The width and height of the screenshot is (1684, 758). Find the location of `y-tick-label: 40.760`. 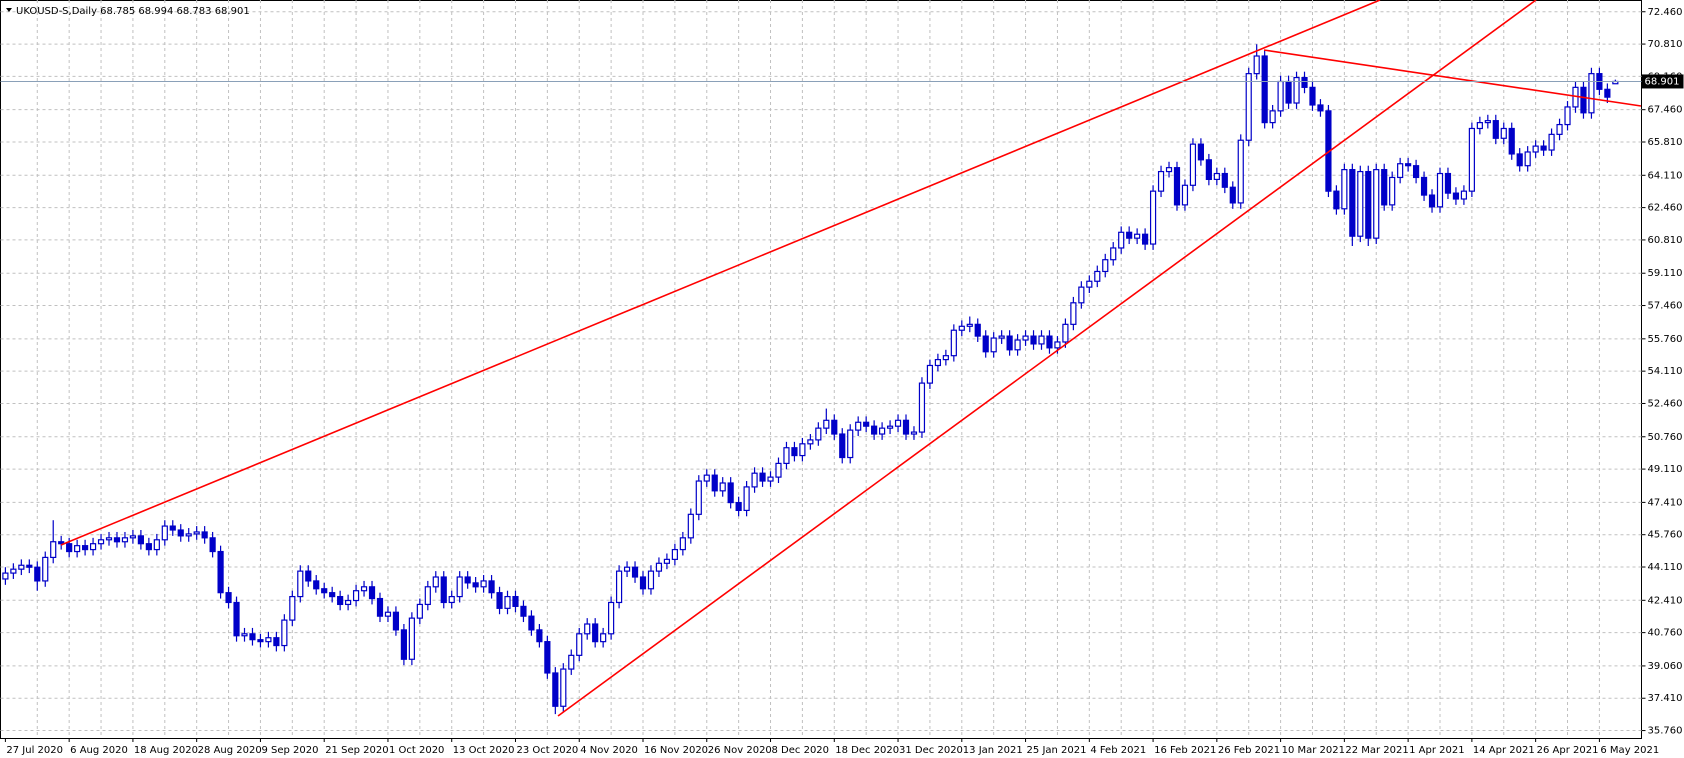

y-tick-label: 40.760 is located at coordinates (1665, 633).